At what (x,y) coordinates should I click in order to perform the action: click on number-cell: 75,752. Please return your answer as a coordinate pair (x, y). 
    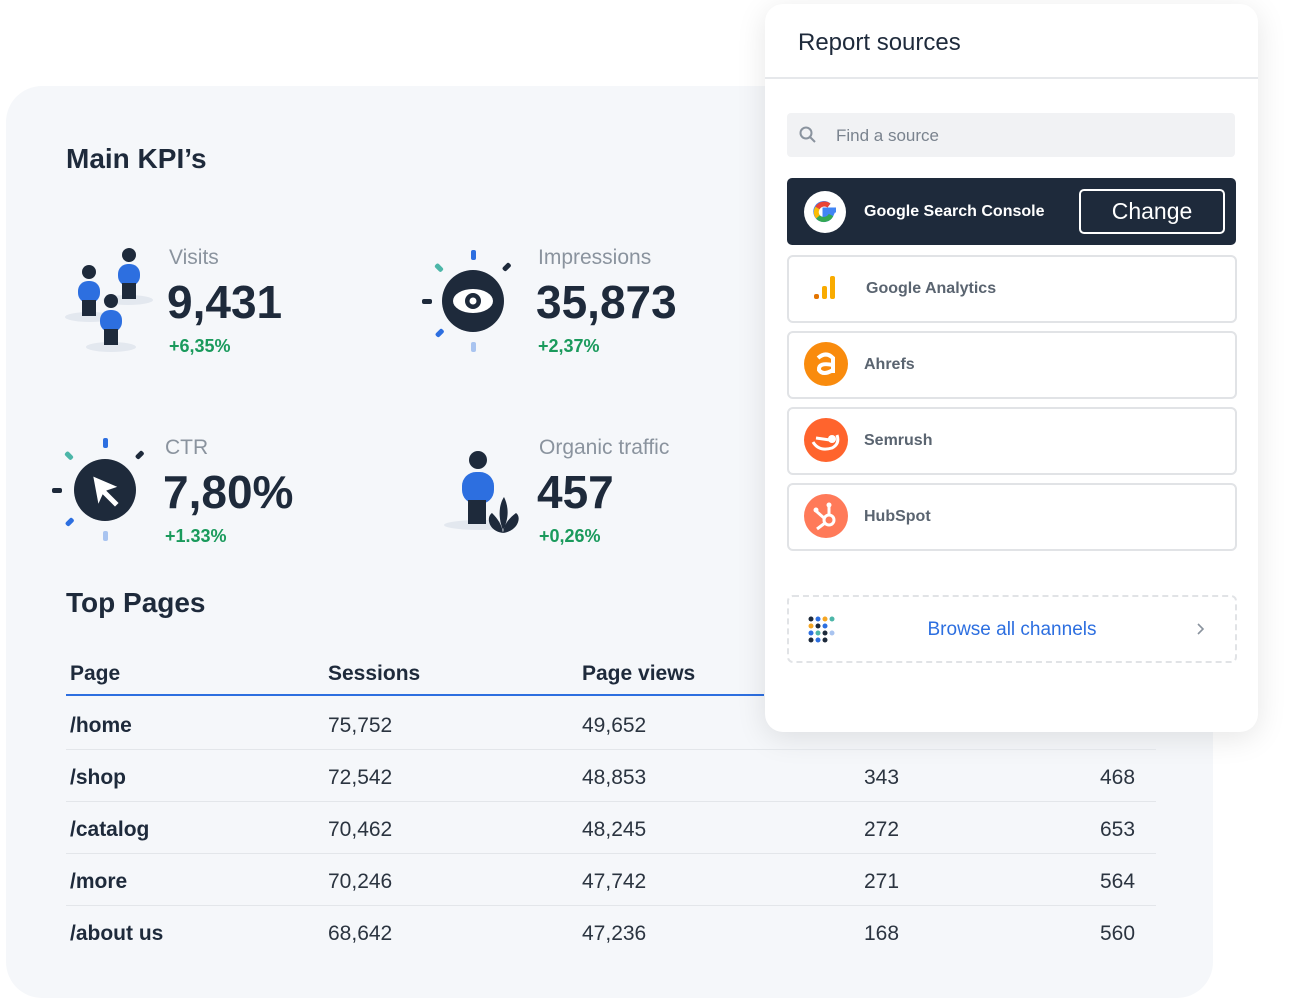
    Looking at the image, I should click on (360, 725).